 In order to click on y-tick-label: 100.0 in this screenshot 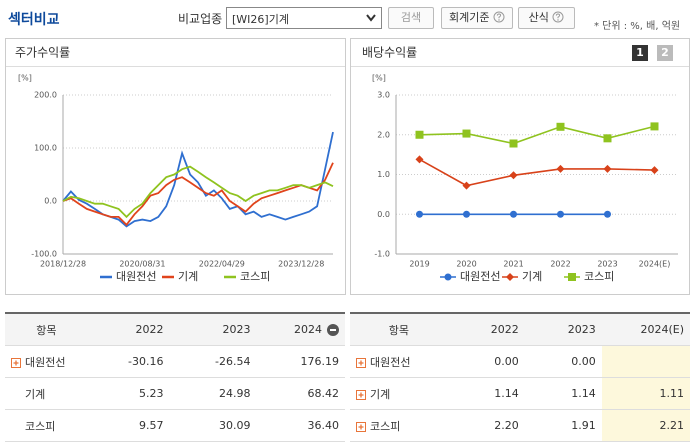, I will do `click(45, 148)`.